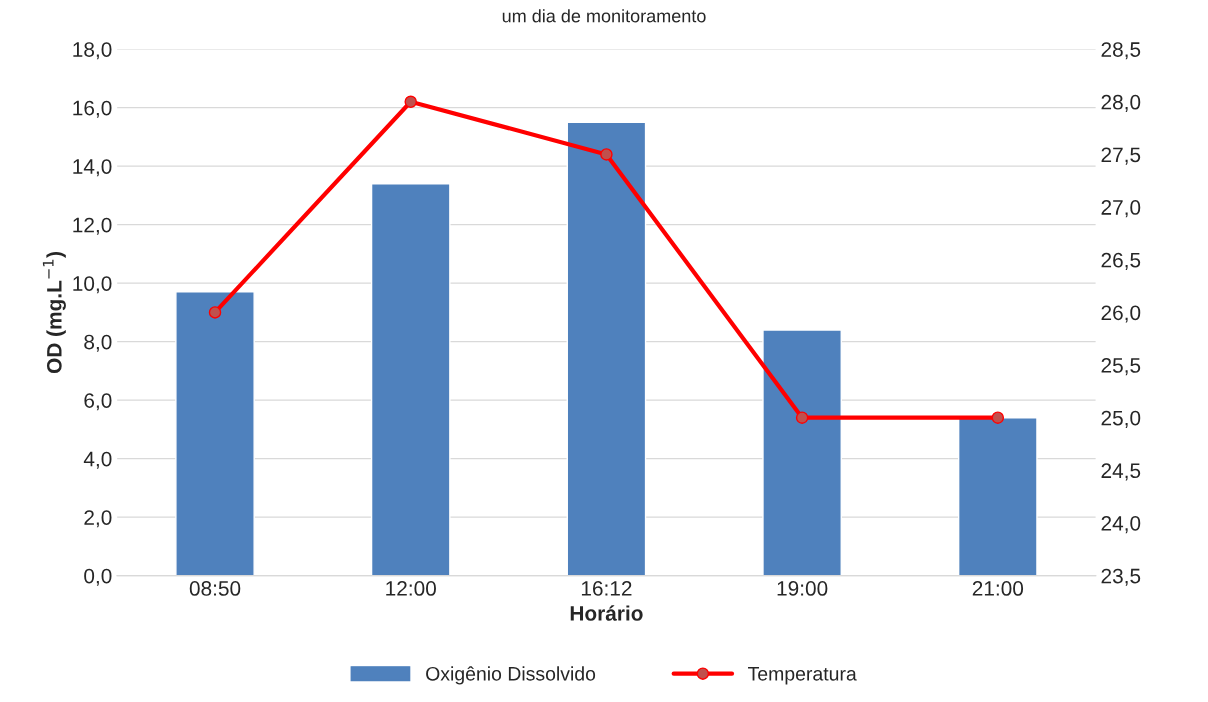 Image resolution: width=1208 pixels, height=702 pixels. I want to click on chart-title: um dia de monitoramento, so click(604, 16).